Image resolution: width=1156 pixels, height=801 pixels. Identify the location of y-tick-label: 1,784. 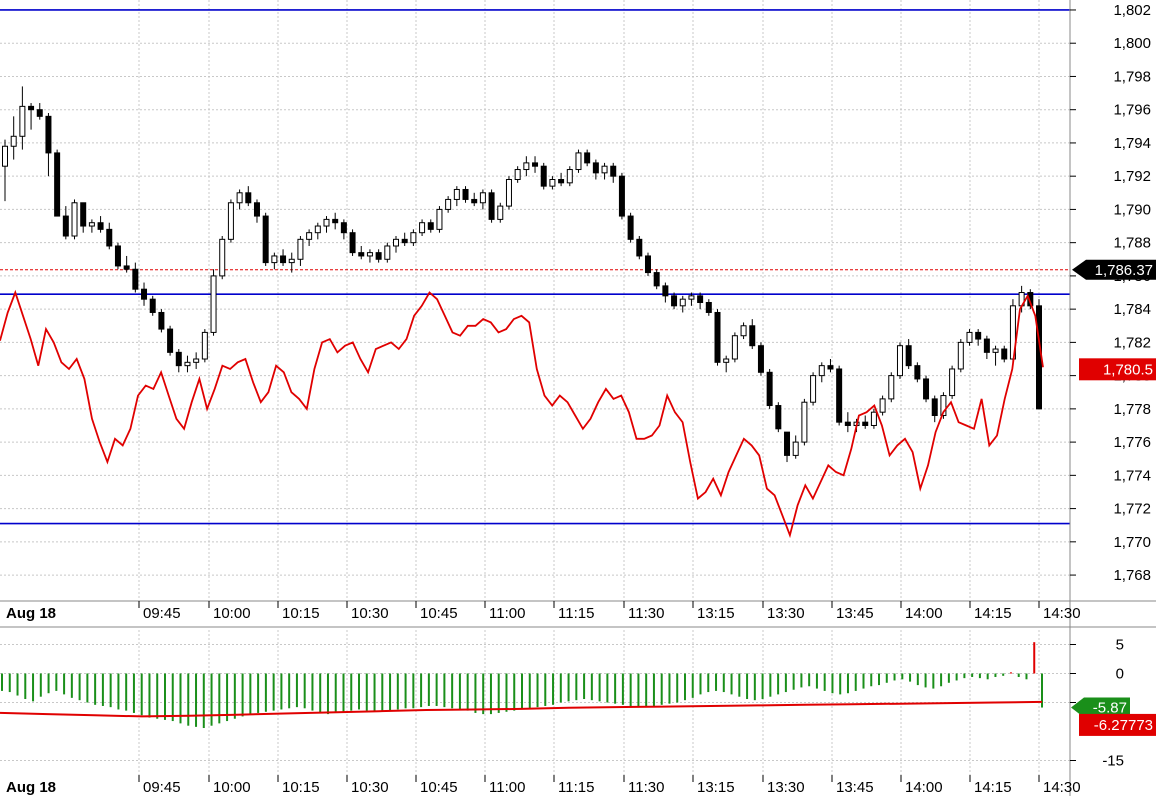
(1132, 309).